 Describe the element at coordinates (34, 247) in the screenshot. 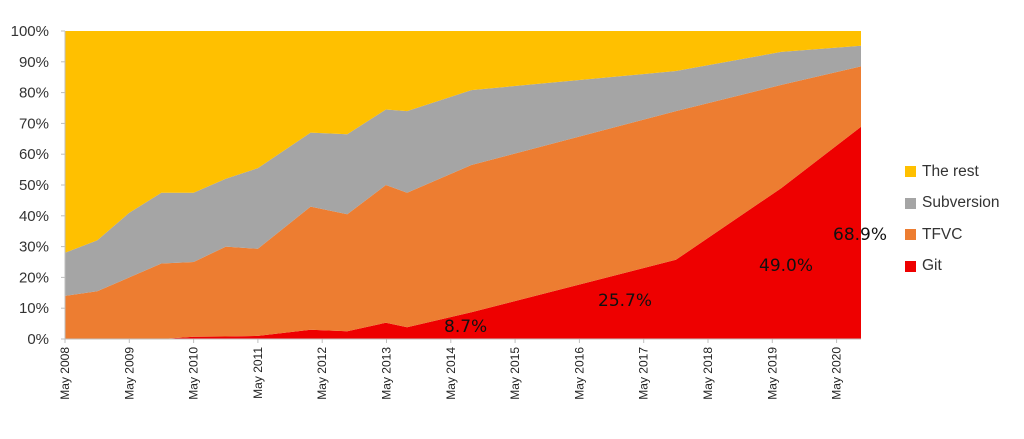

I see `y-tick-label: 30%` at that location.